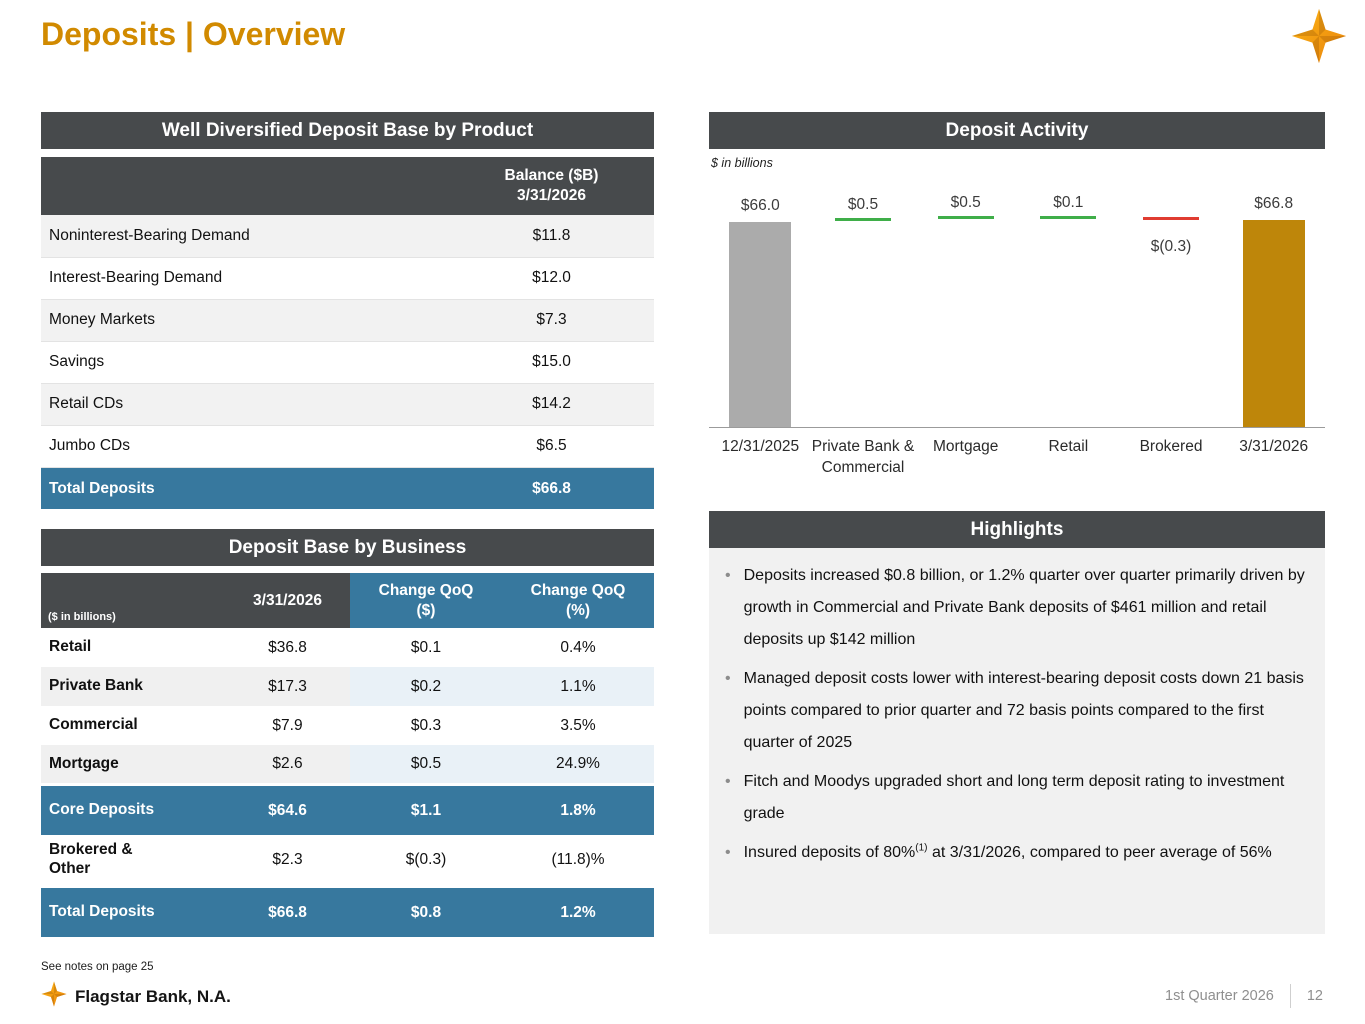  I want to click on highlight-text-part: Insured deposits of 80%, so click(829, 852).